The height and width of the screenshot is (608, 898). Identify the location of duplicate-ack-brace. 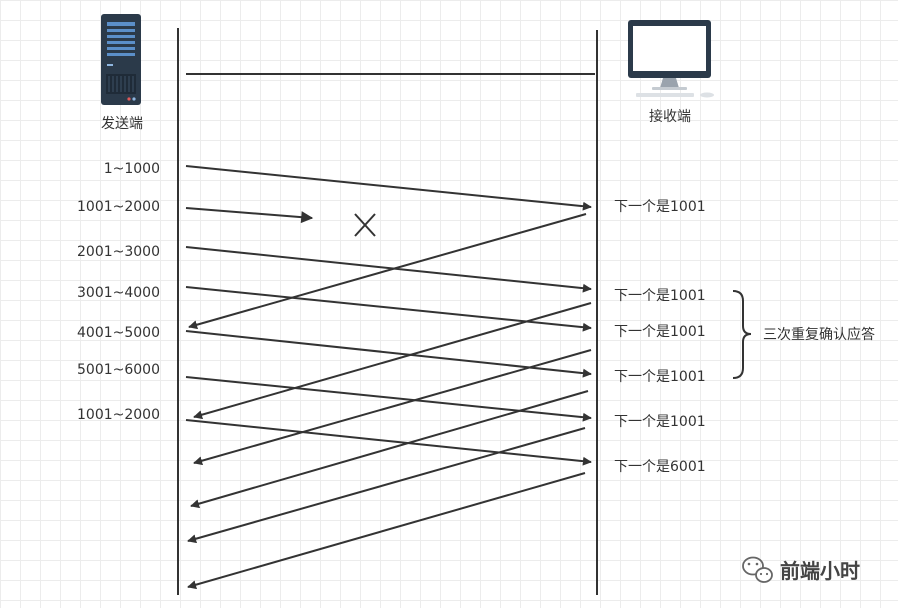
(742, 334).